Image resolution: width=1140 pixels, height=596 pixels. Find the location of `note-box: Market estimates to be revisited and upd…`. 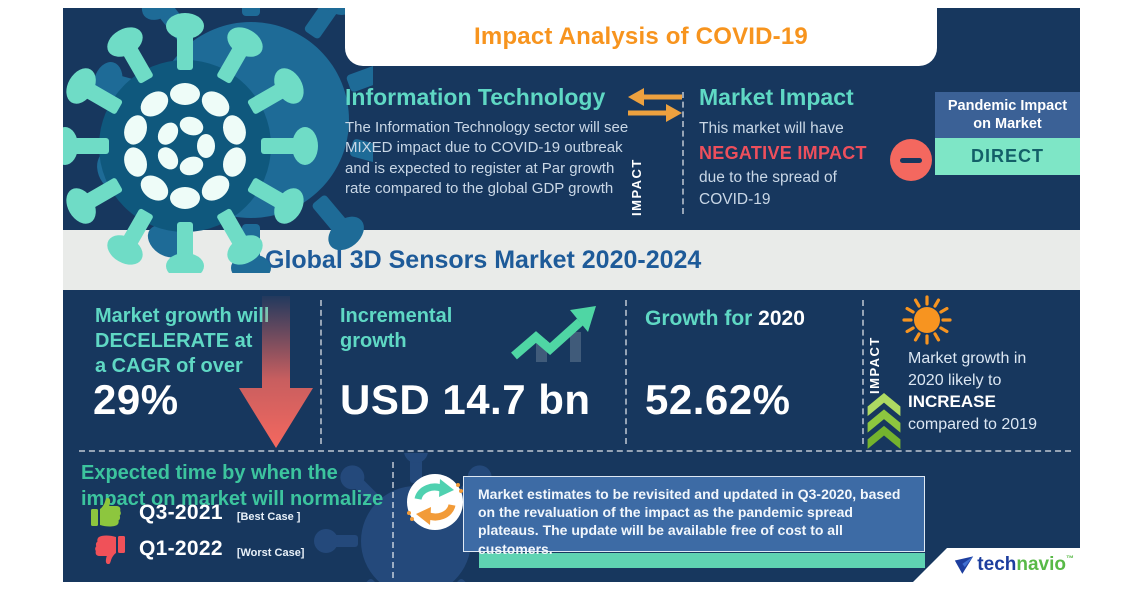

note-box: Market estimates to be revisited and upd… is located at coordinates (694, 516).